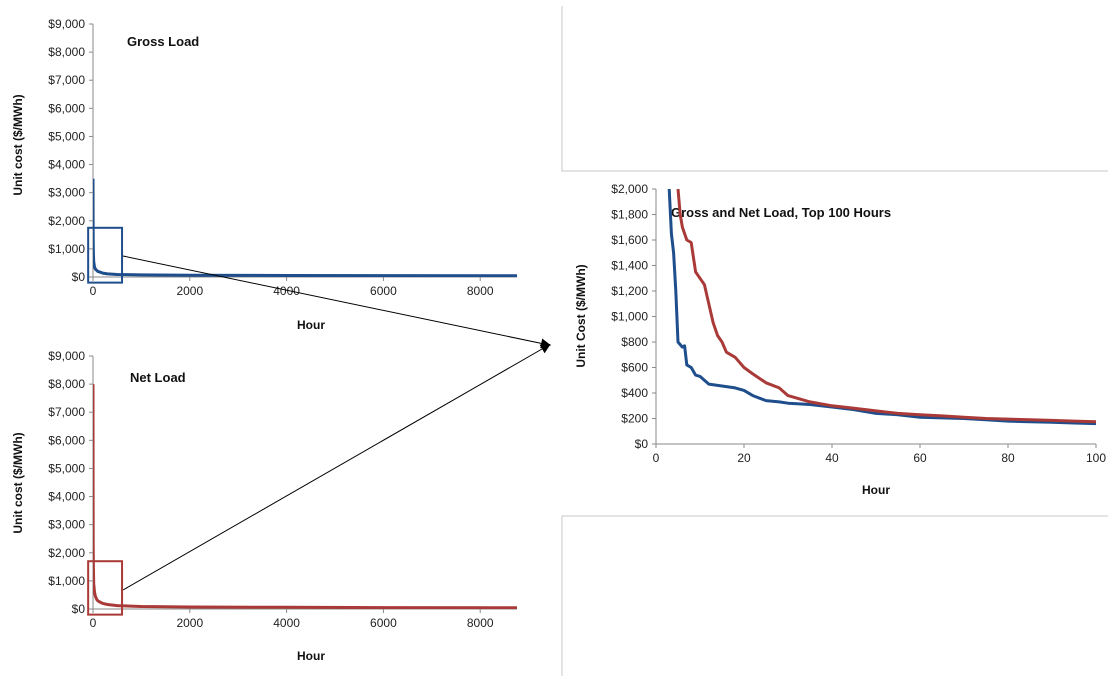  Describe the element at coordinates (163, 41) in the screenshot. I see `gross-load-title: Gross Load` at that location.